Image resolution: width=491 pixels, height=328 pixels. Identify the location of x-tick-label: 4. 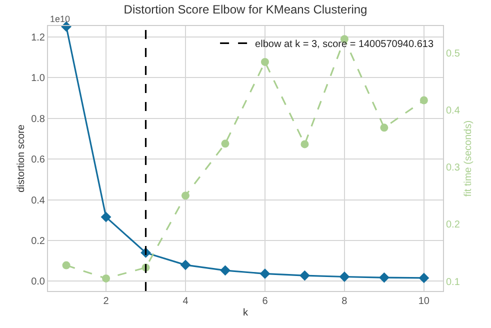
(185, 301).